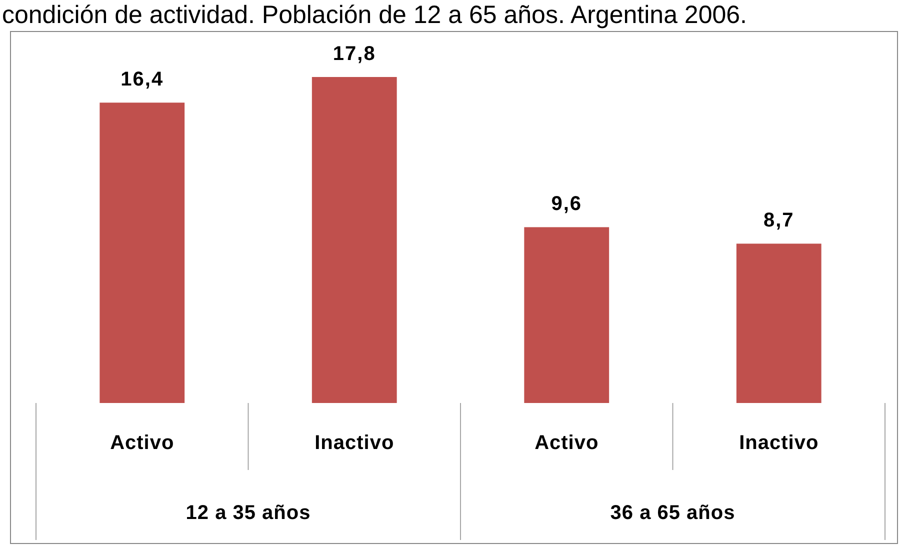  Describe the element at coordinates (248, 513) in the screenshot. I see `text: 12 a 35 años` at that location.